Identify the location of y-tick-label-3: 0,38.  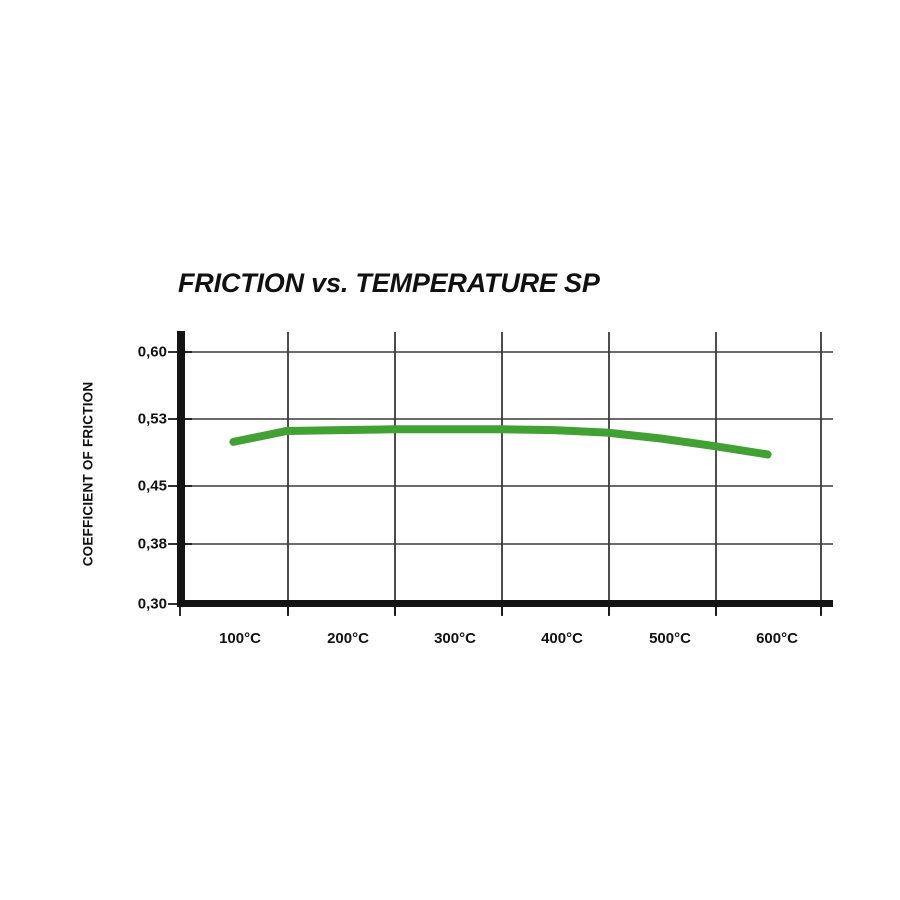
(152, 544).